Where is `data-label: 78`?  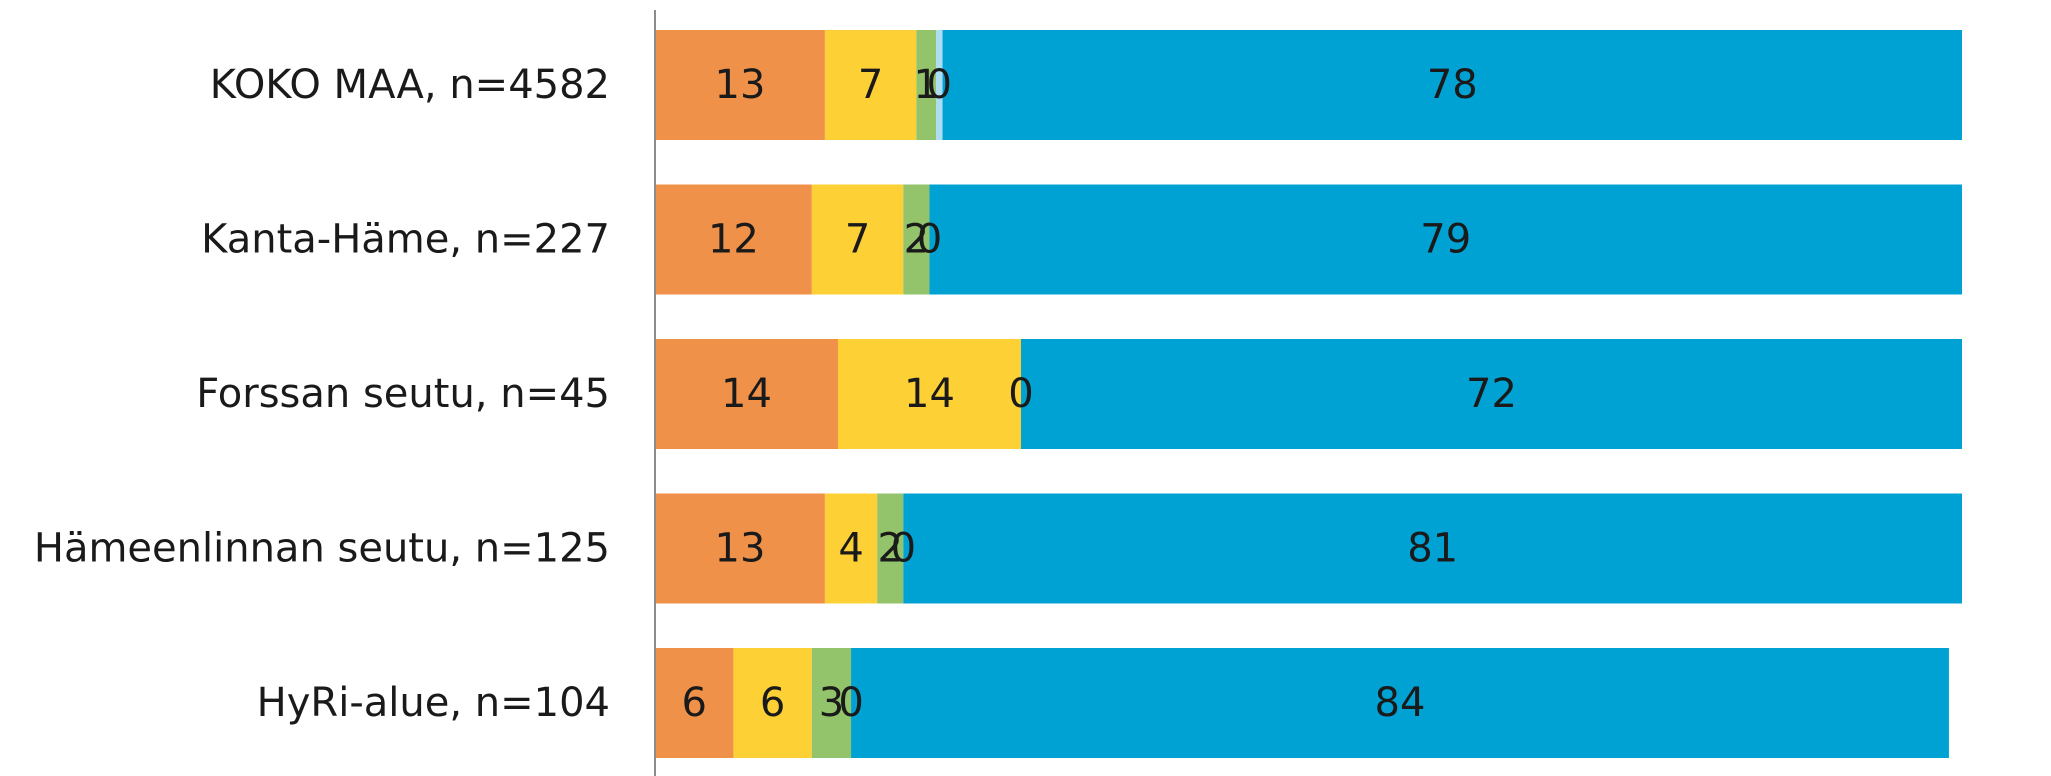 data-label: 78 is located at coordinates (1452, 85).